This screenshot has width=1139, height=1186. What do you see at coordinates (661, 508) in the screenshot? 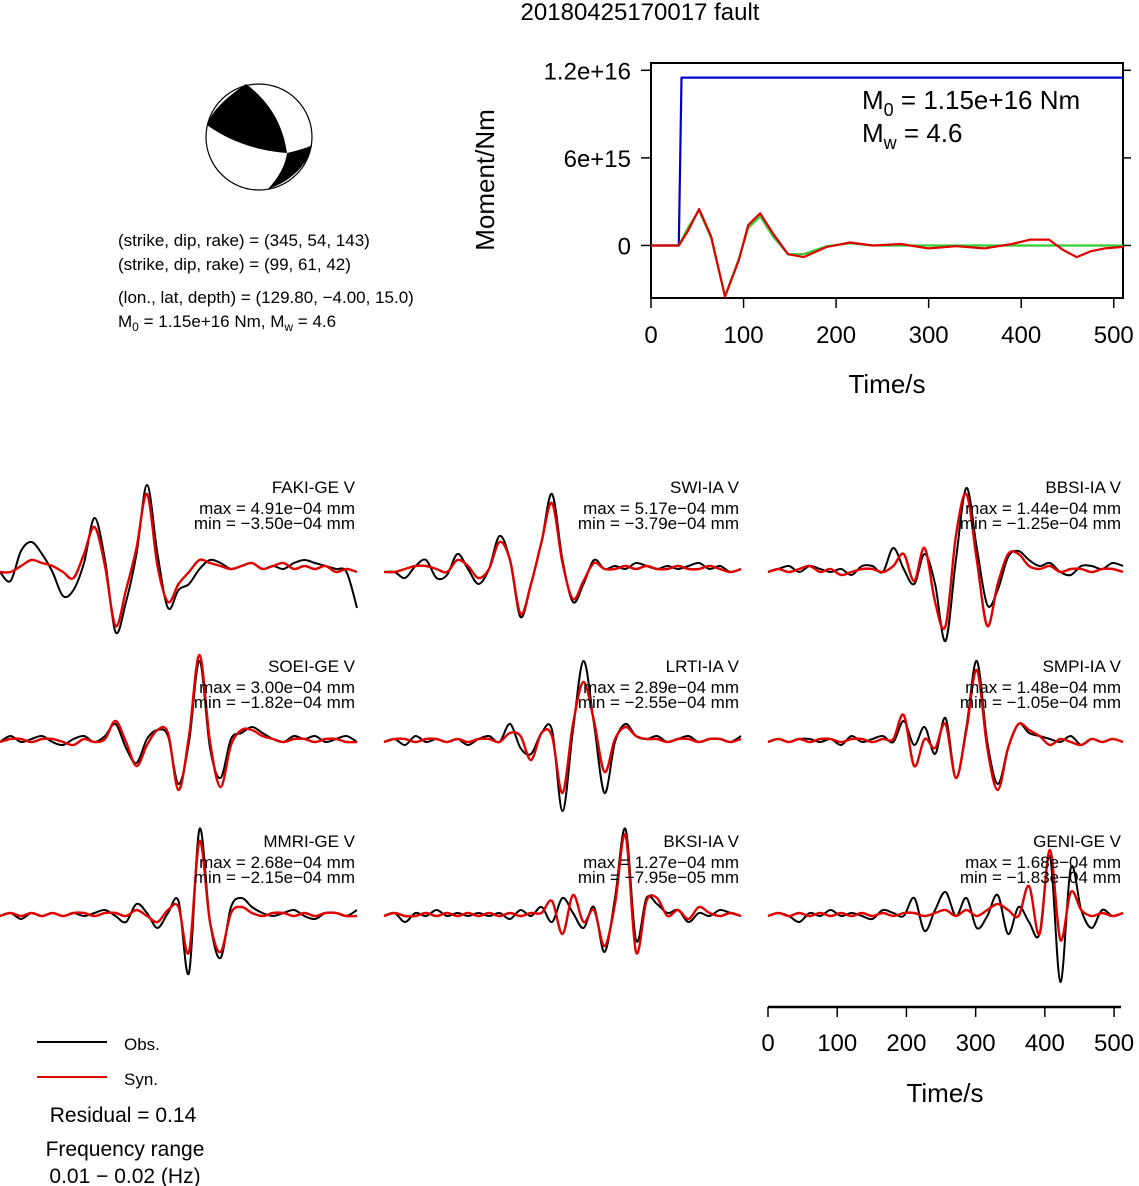
I see `station-max: max = 5.17e−04 mm` at bounding box center [661, 508].